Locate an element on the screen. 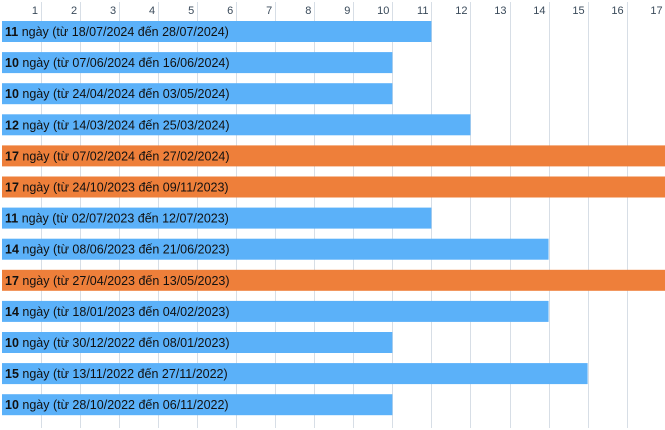  bar-label: 12 ngày (từ 14/03/2024 đến 25/03/2024) is located at coordinates (117, 125).